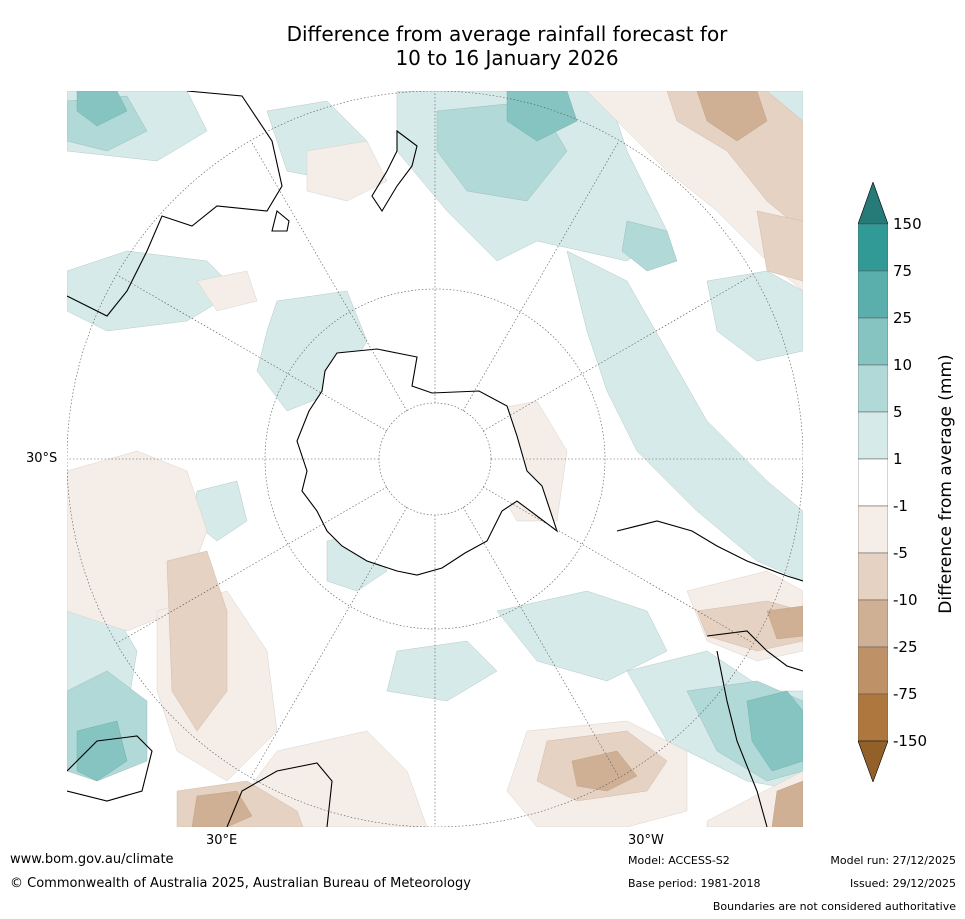 The width and height of the screenshot is (965, 919). I want to click on map-title-line2: 10 to 16 January 2026, so click(507, 58).